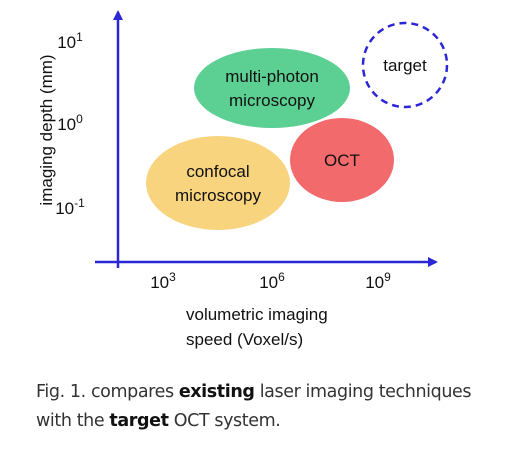 Image resolution: width=508 pixels, height=463 pixels. Describe the element at coordinates (224, 421) in the screenshot. I see `caption-text: OCT system.` at that location.